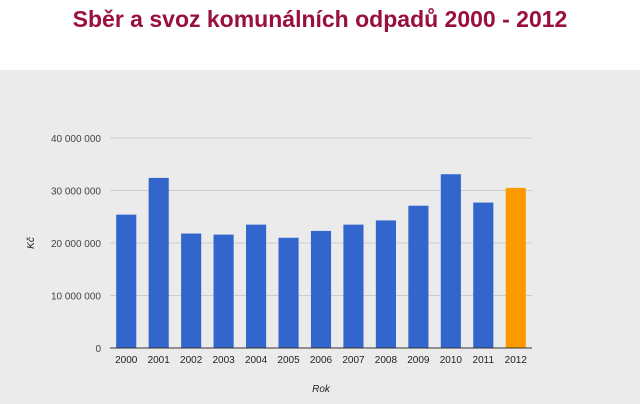 The image size is (640, 404). What do you see at coordinates (159, 360) in the screenshot?
I see `chart-x-tick-label: 2001` at bounding box center [159, 360].